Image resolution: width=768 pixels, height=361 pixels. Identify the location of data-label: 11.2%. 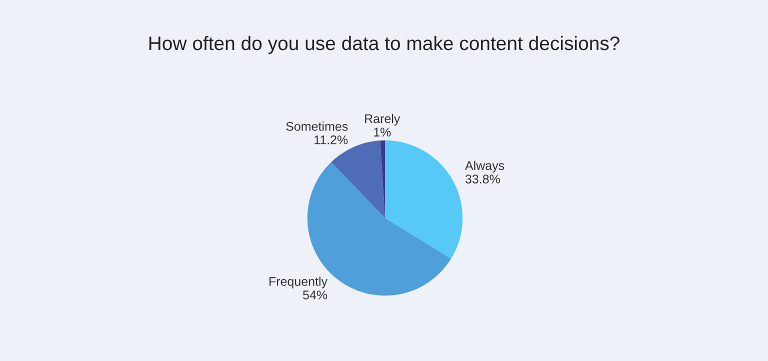
(331, 139).